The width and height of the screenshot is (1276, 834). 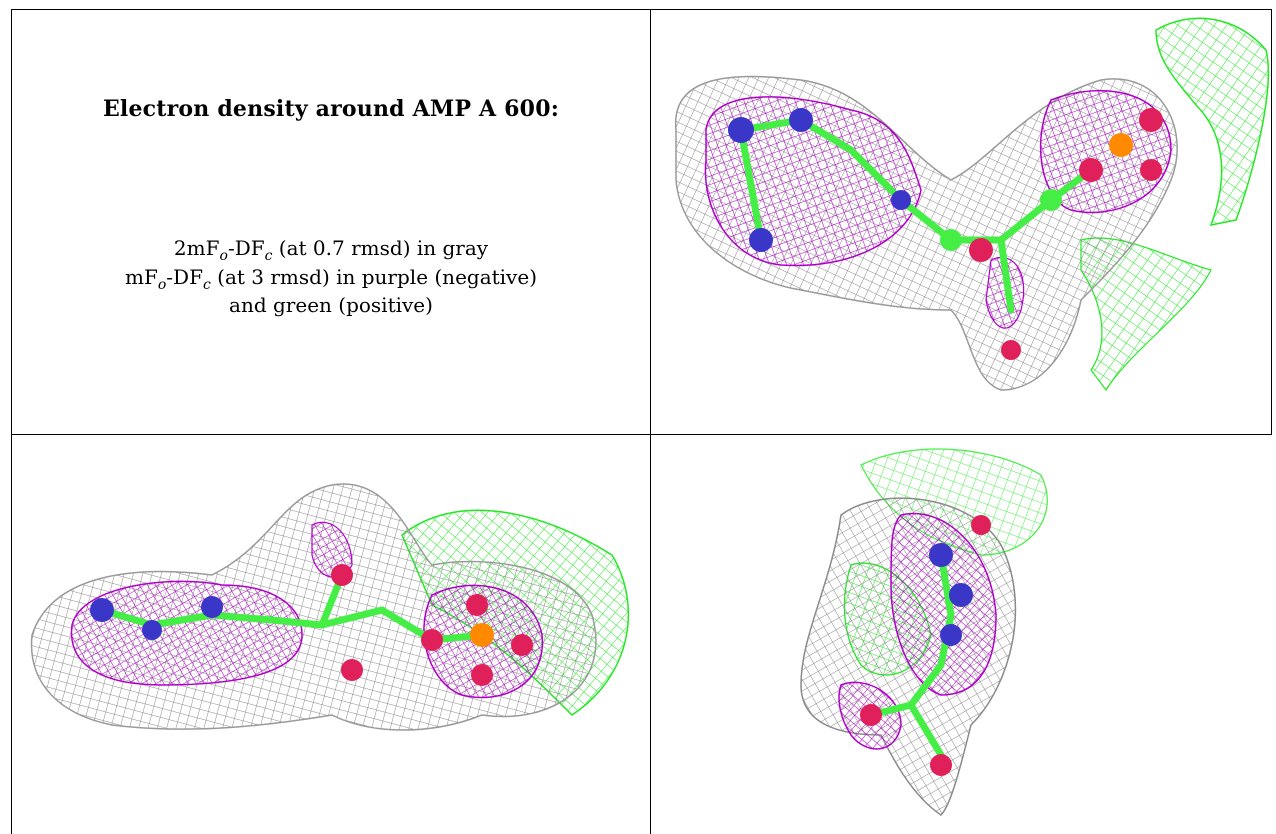 I want to click on border-top, so click(x=641, y=9).